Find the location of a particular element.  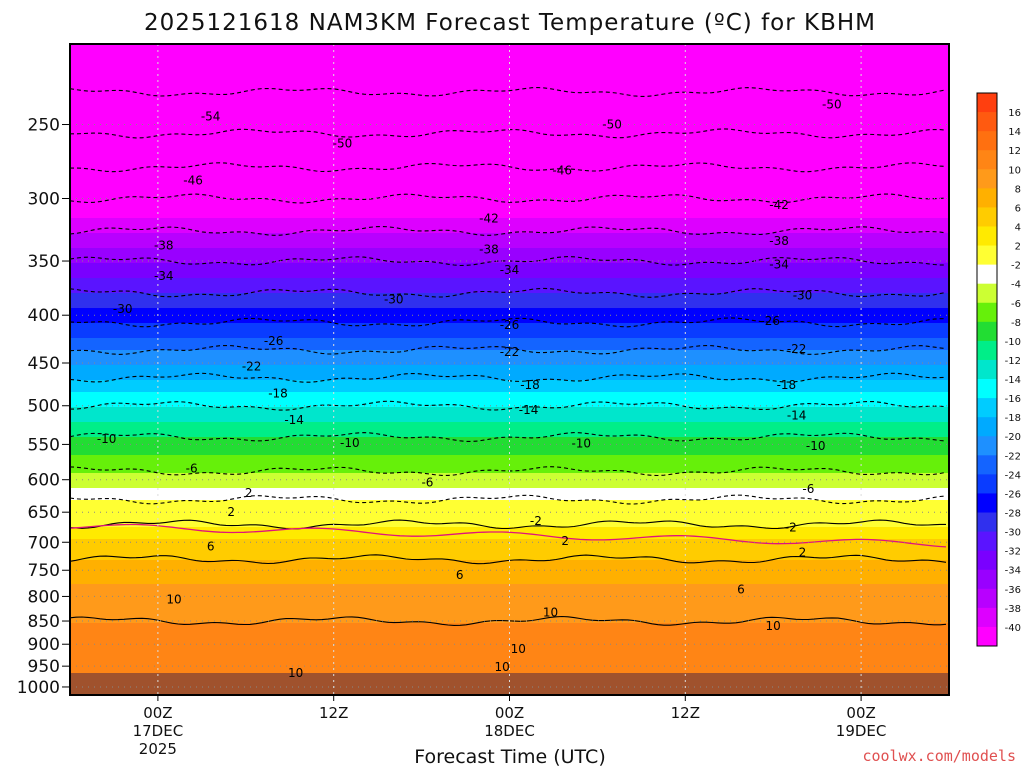

contour-label: -30 is located at coordinates (803, 295).